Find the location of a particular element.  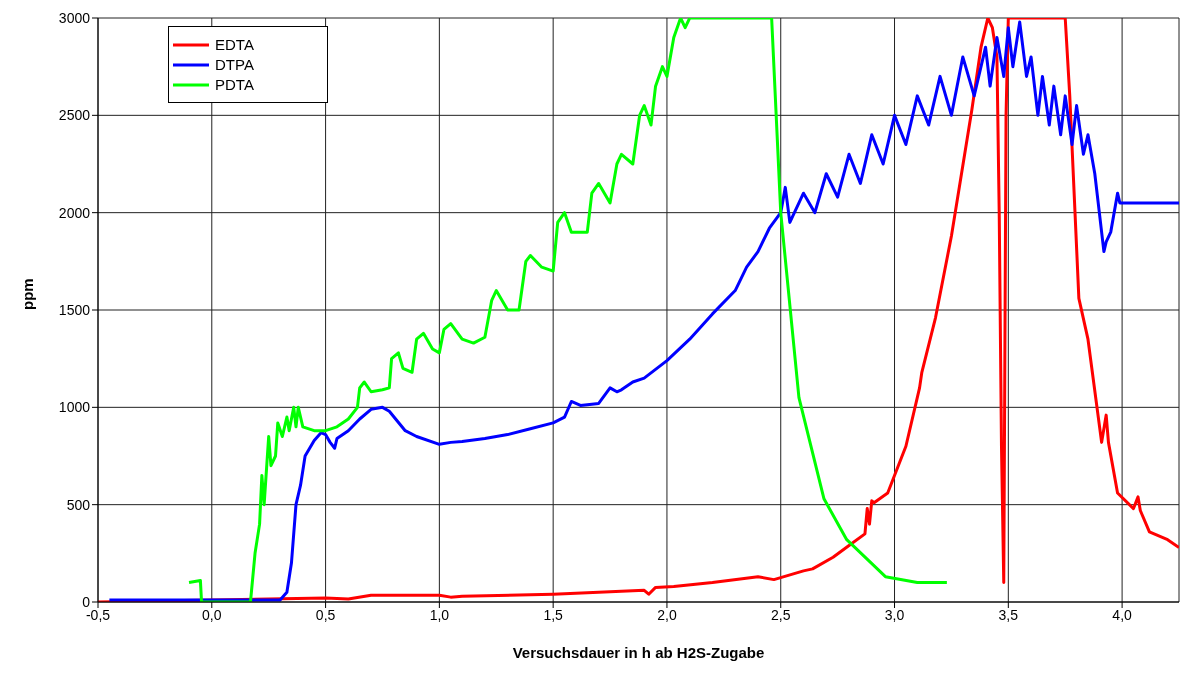

x-tick-label: 2,5 is located at coordinates (781, 614).